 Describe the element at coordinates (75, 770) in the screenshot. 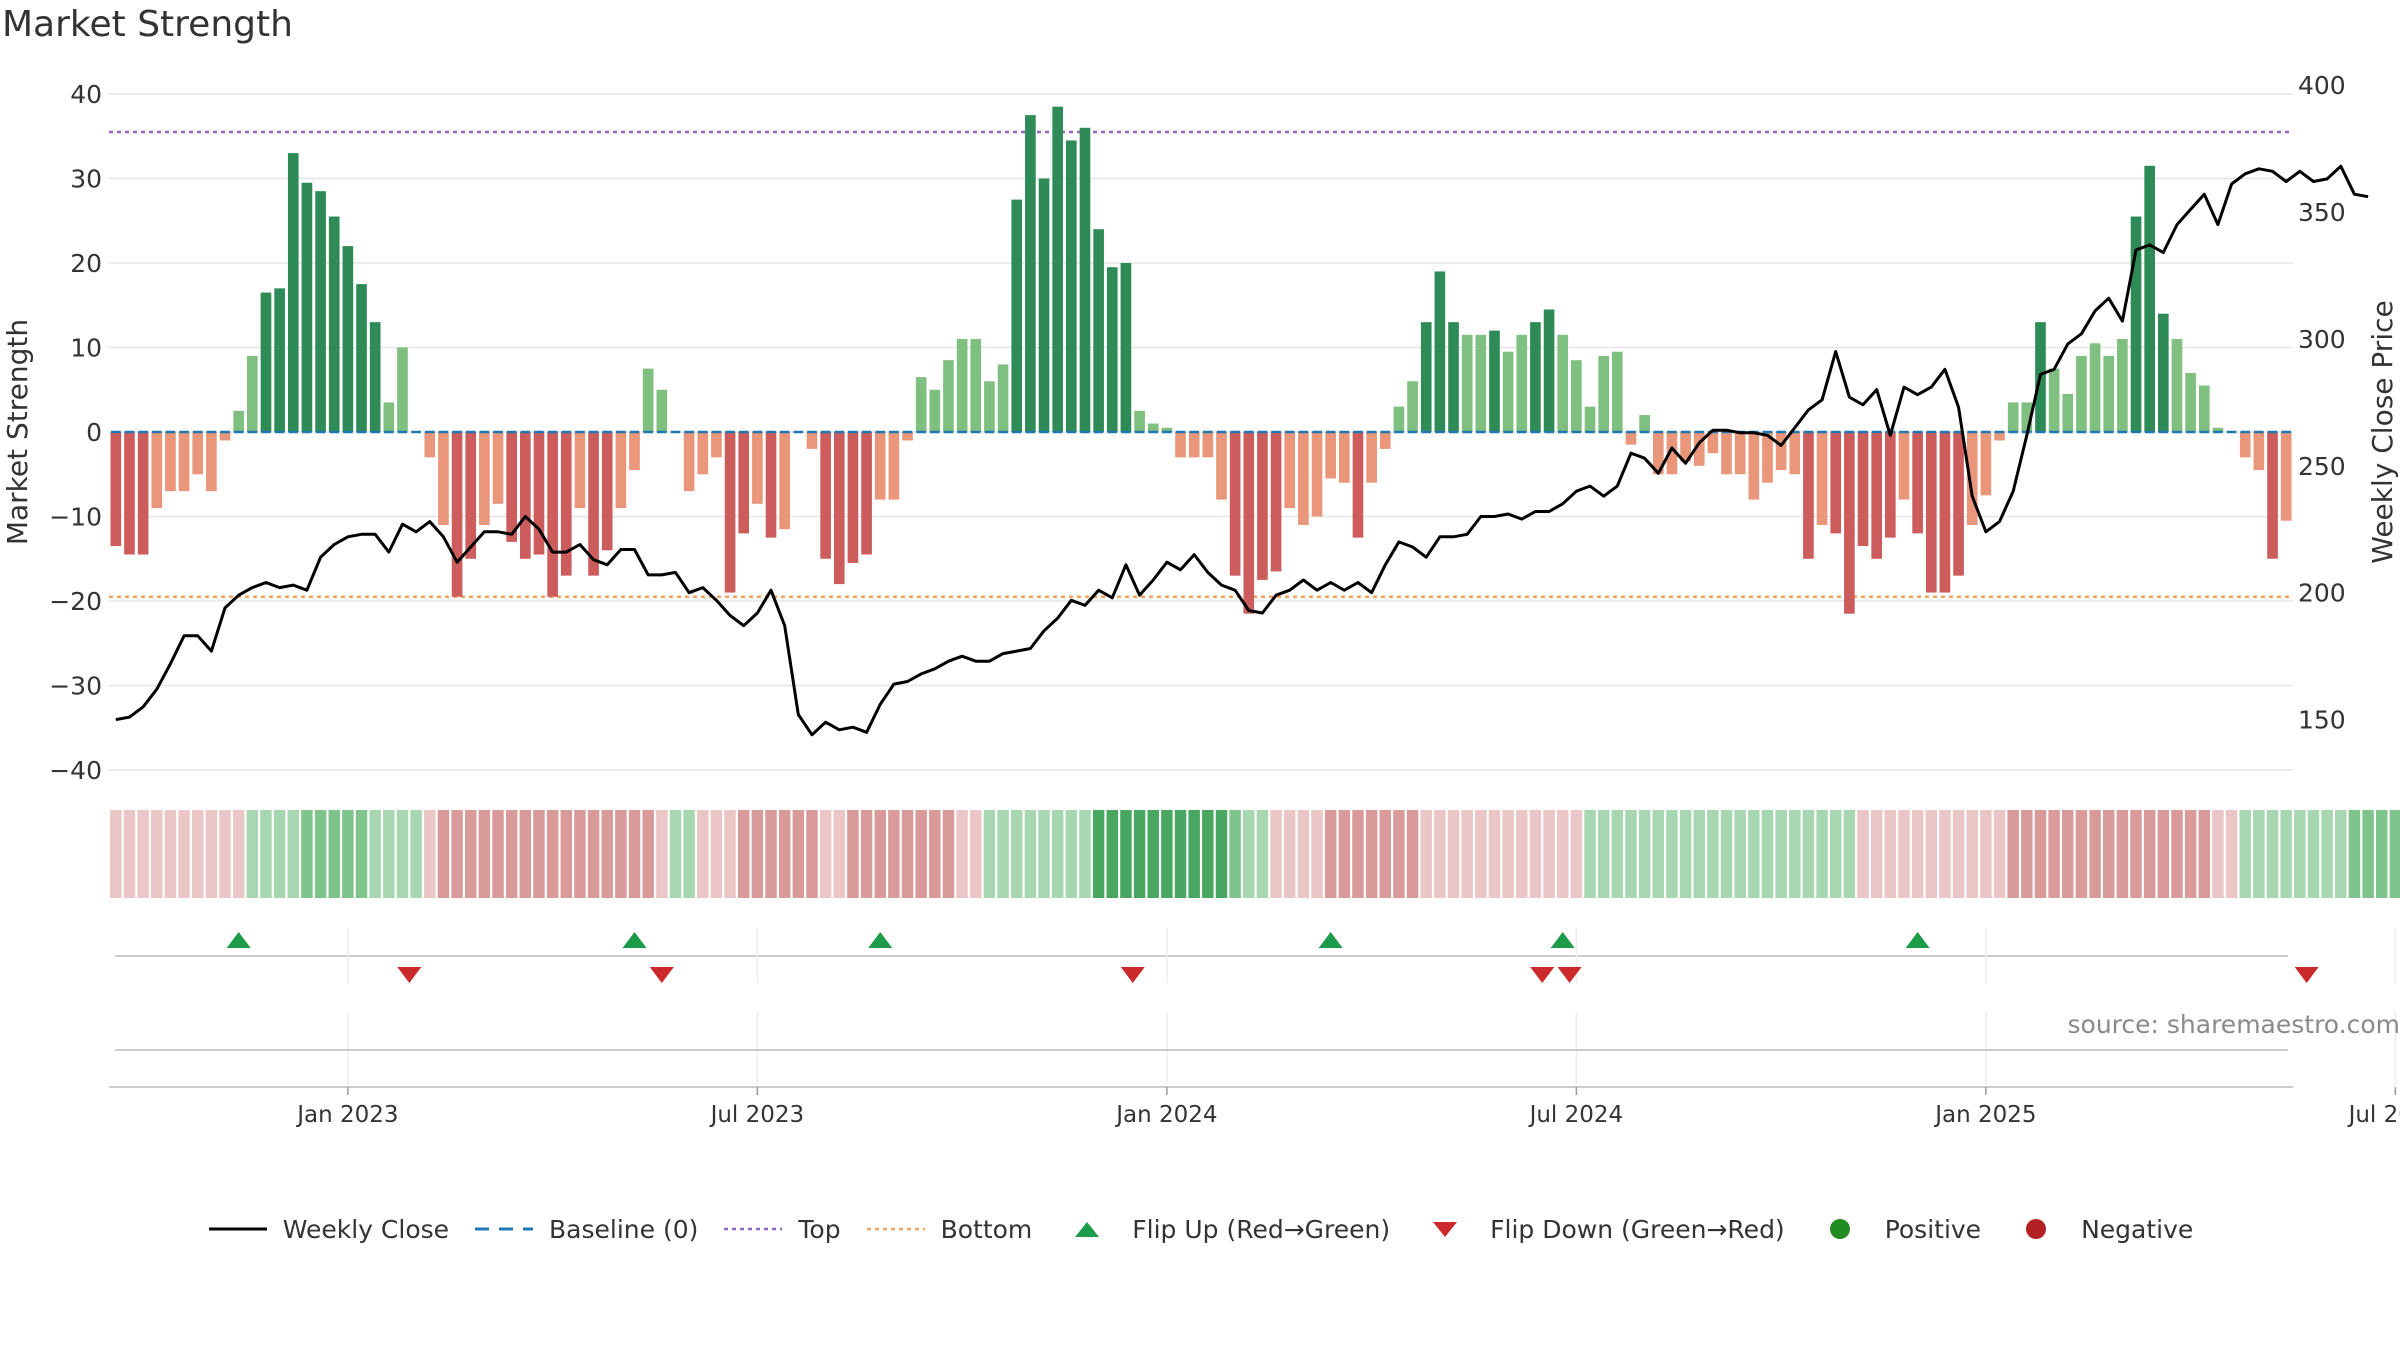

I see `y-tick-label: −40` at that location.